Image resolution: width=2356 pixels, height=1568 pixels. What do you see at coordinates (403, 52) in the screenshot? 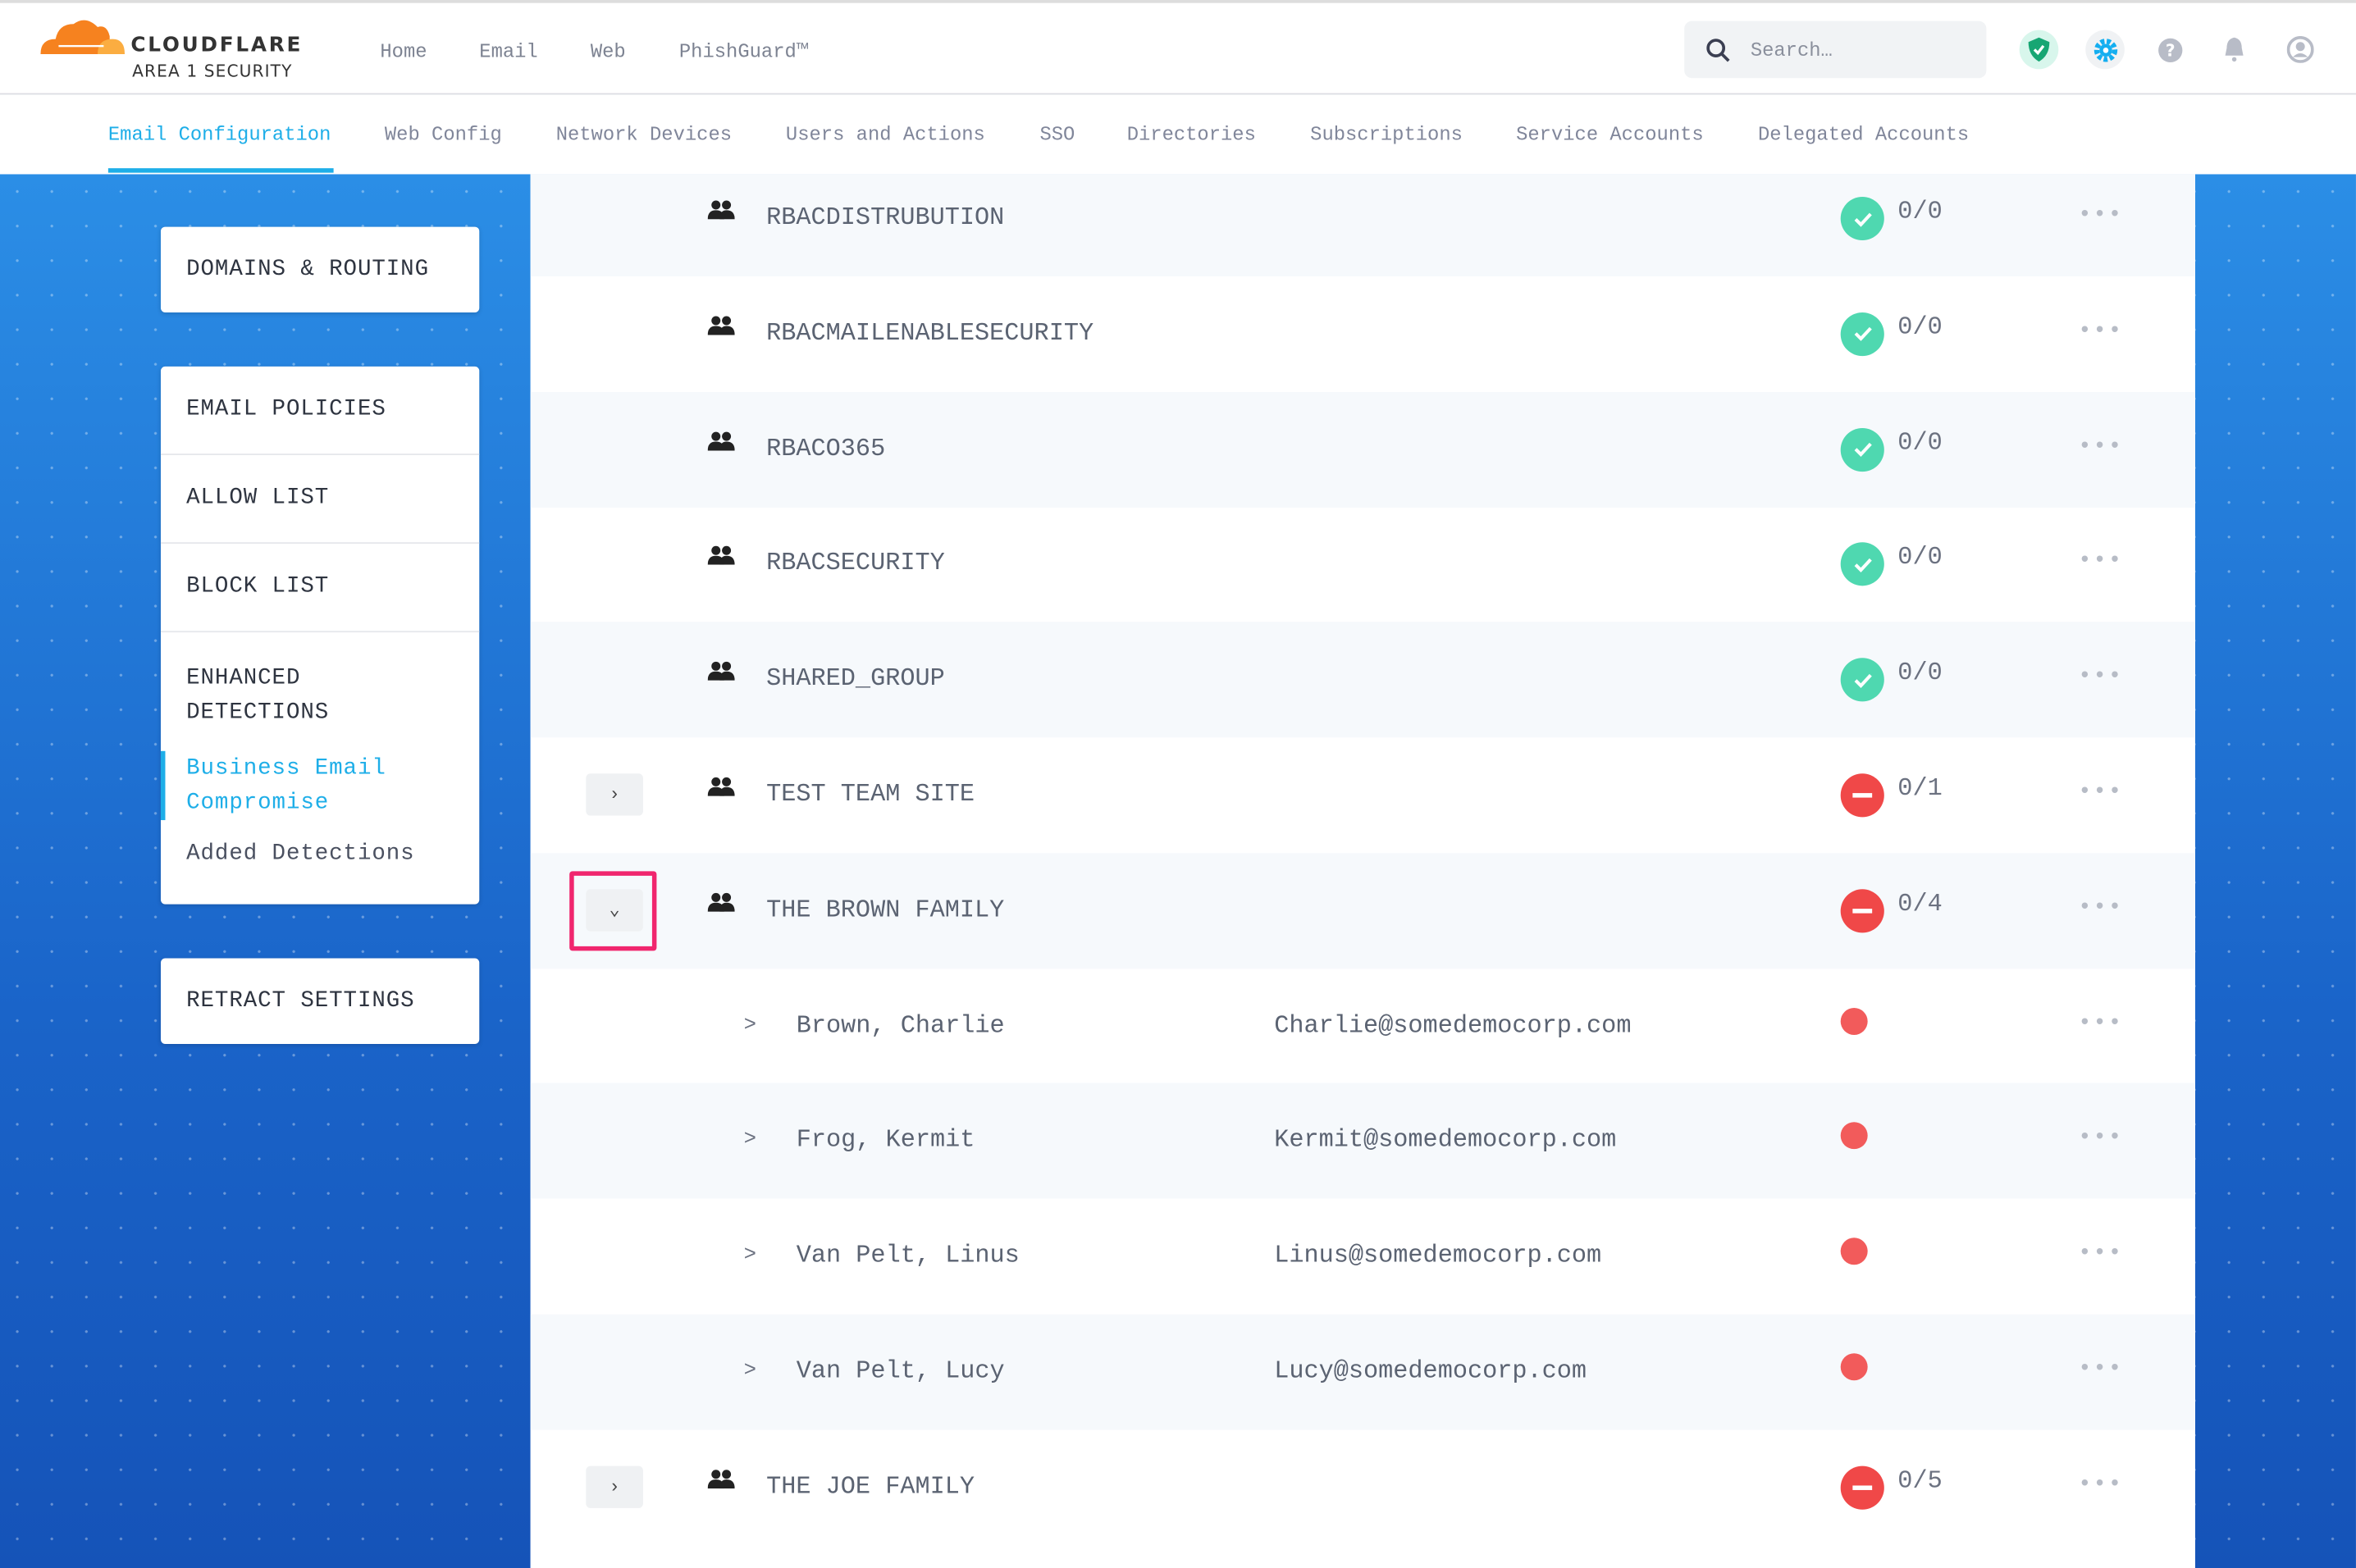
I see `nav-home: Home` at bounding box center [403, 52].